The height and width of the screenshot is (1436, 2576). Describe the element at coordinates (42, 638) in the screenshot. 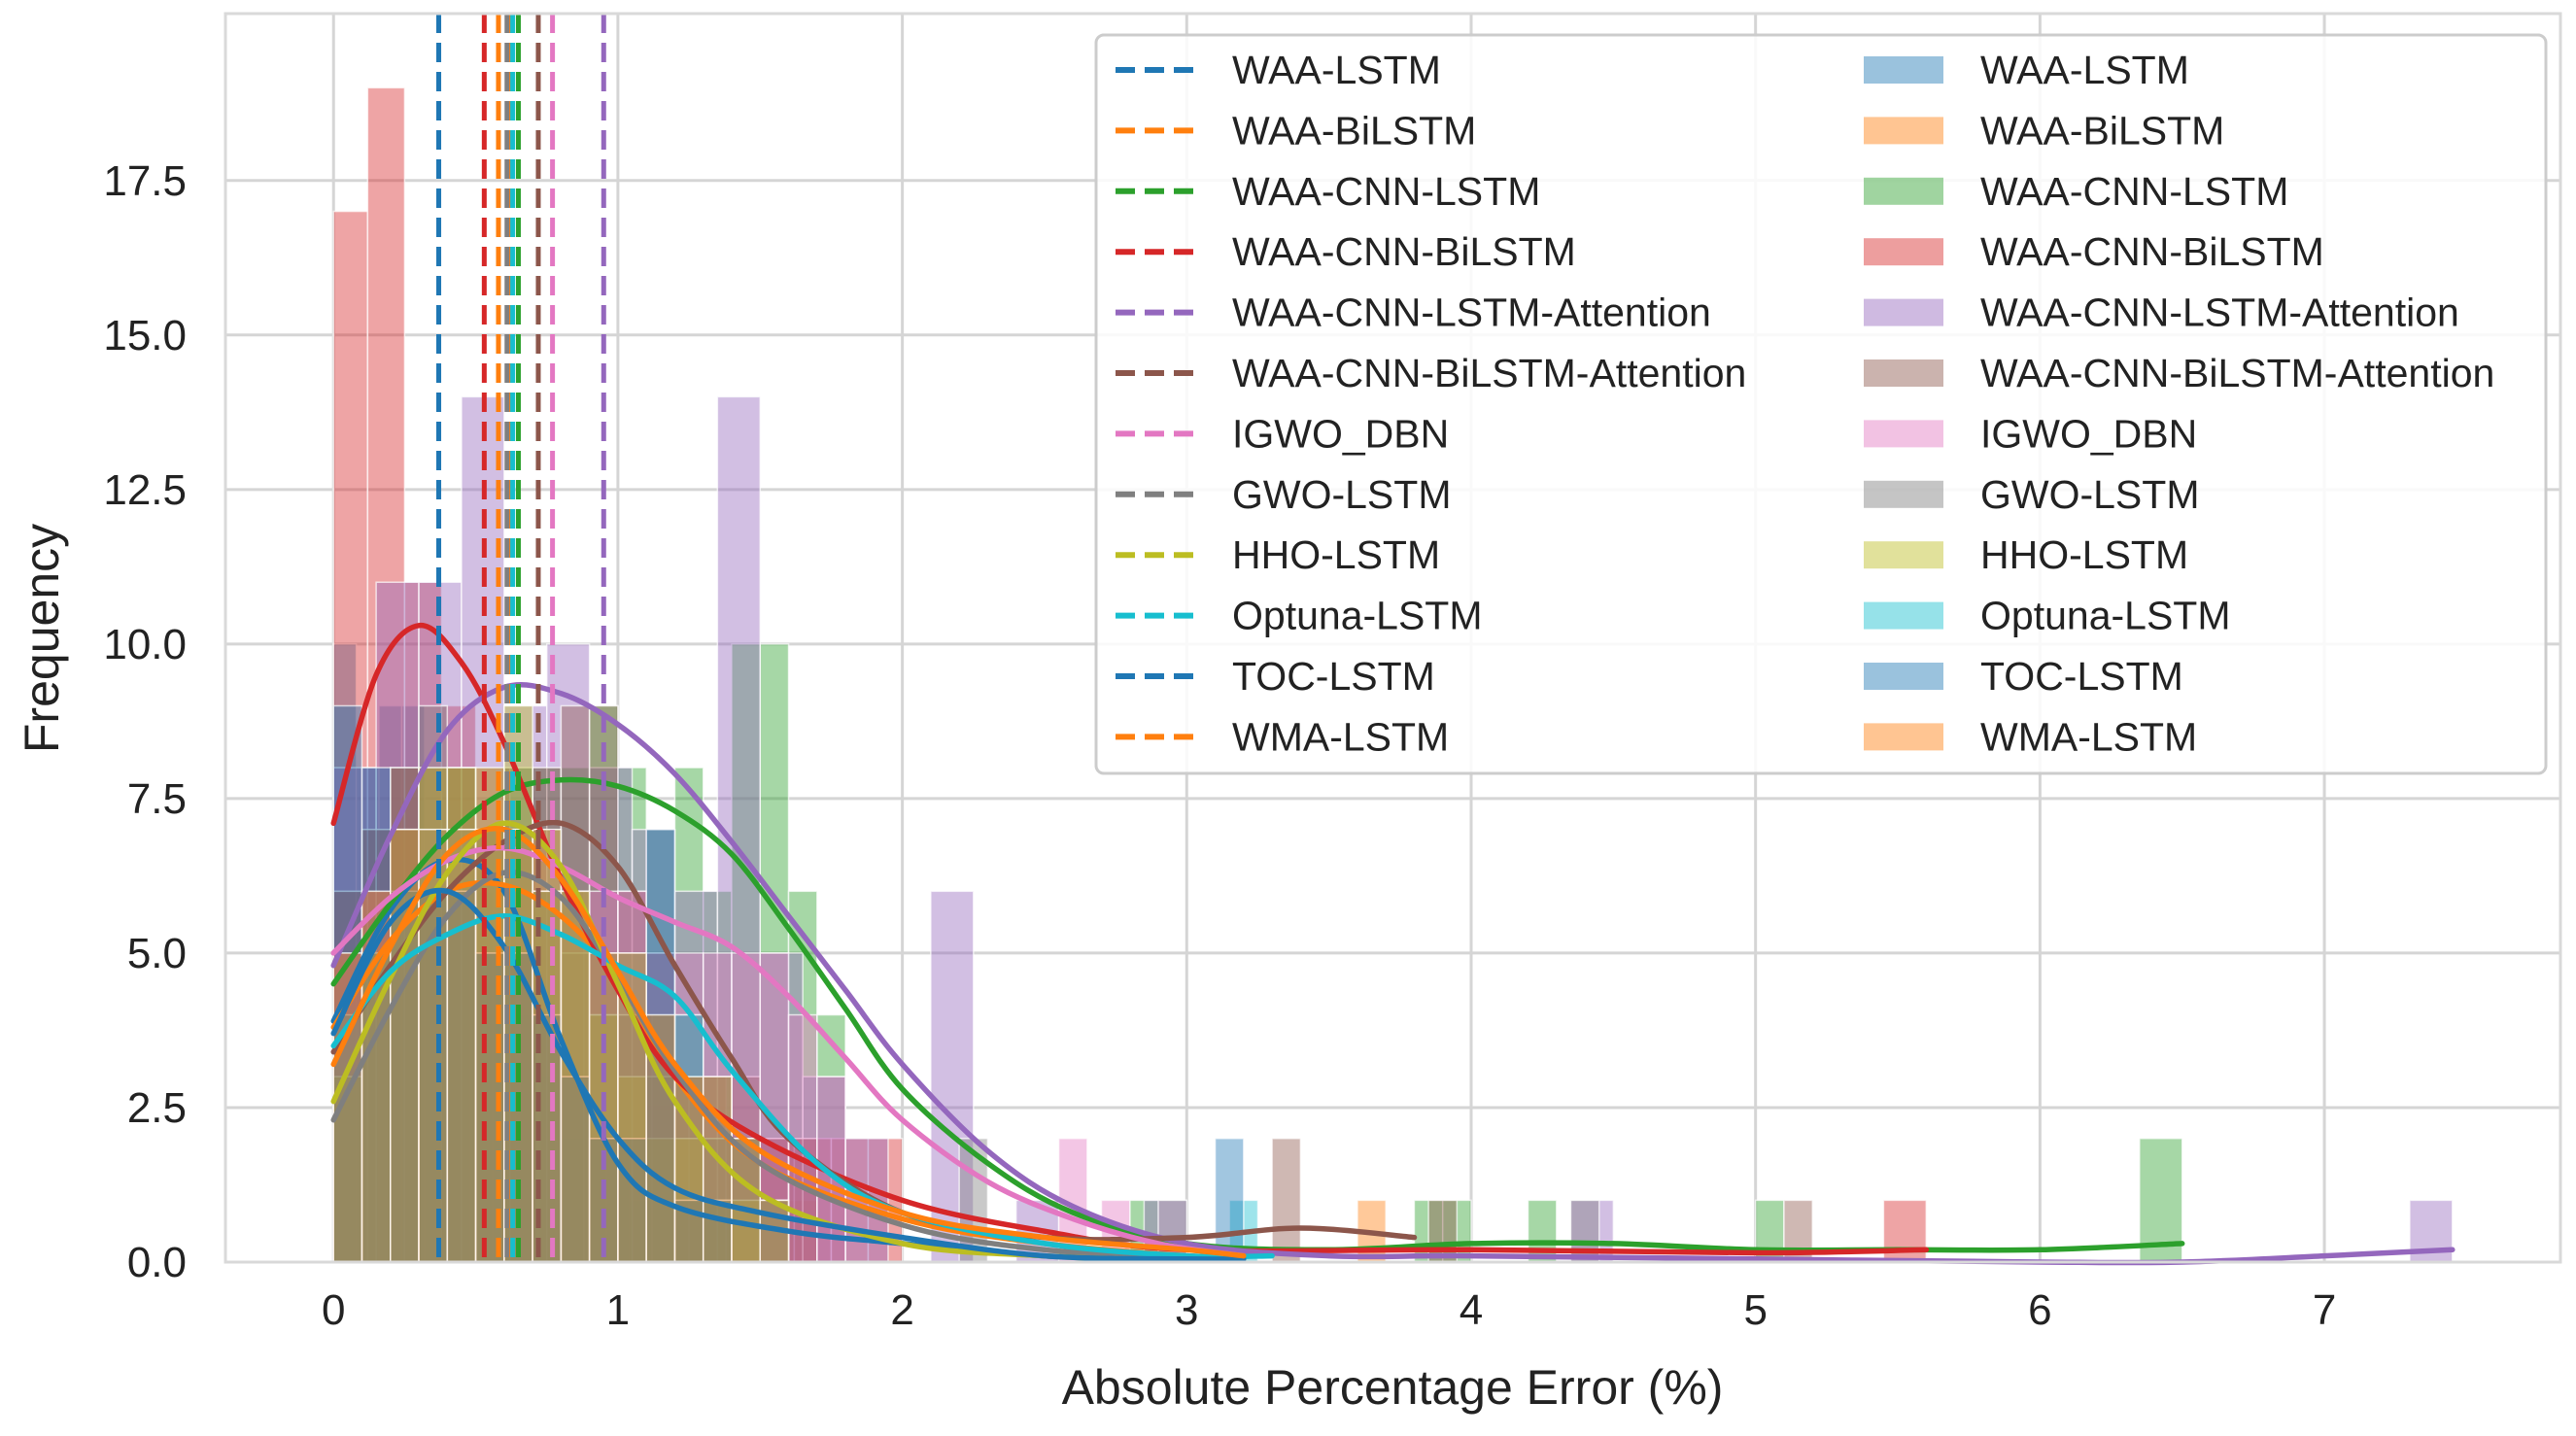

I see `y-axis-title: Frequency` at that location.